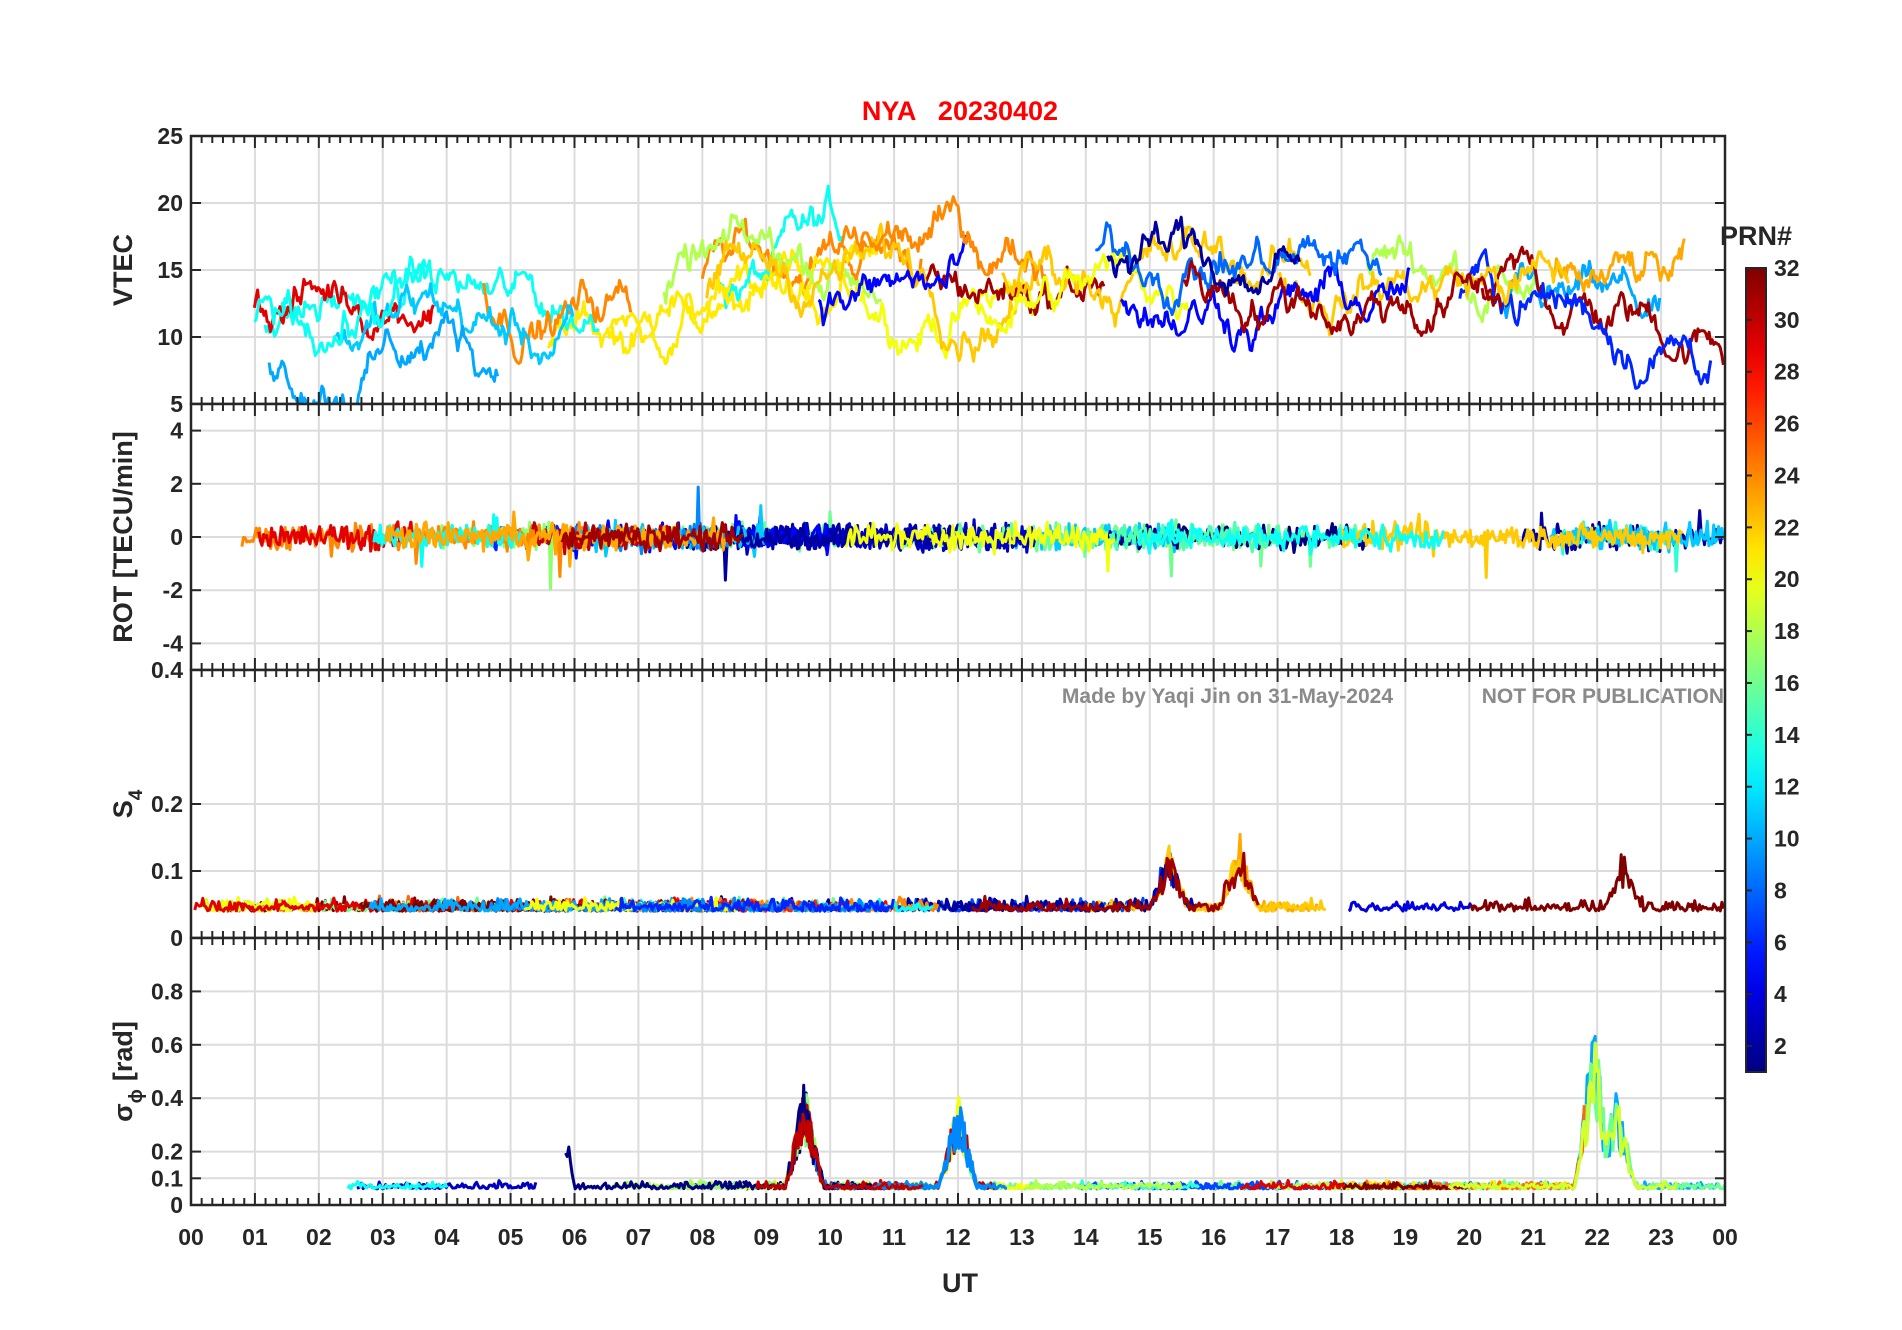 This screenshot has width=1902, height=1330. I want to click on colorbar-tick-label: 18, so click(1787, 631).